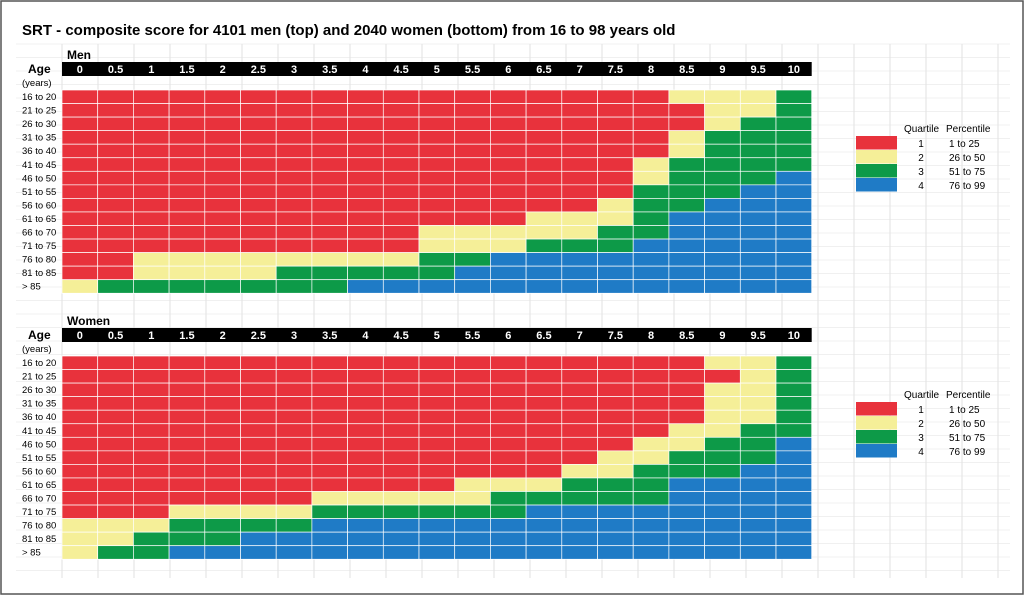 Image resolution: width=1024 pixels, height=595 pixels. What do you see at coordinates (651, 70) in the screenshot?
I see `column-label: 8` at bounding box center [651, 70].